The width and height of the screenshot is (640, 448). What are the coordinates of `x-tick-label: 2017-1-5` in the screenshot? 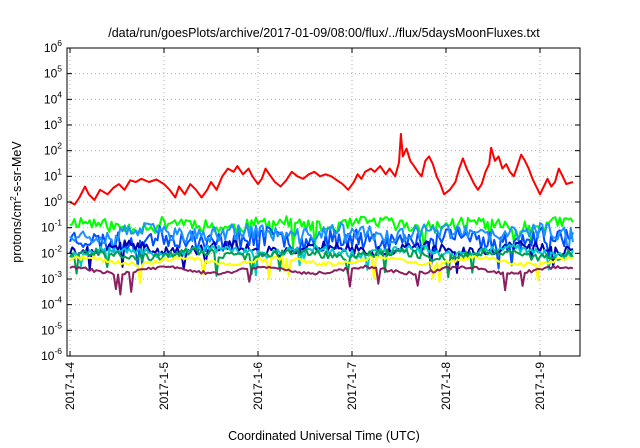 It's located at (164, 386).